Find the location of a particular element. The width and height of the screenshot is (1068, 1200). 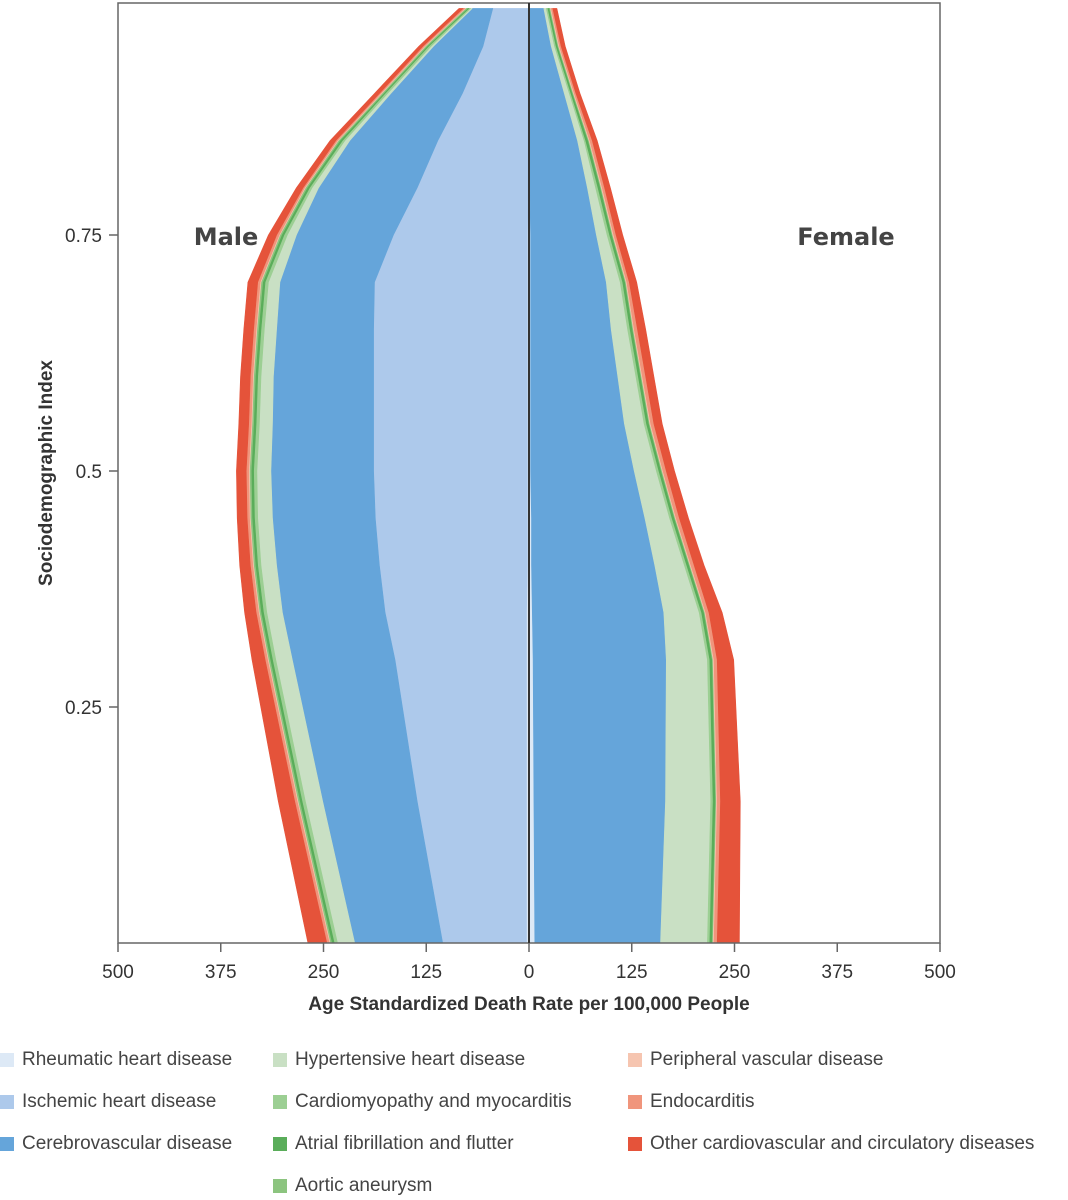

x-axis: 500 375 250 125 0 125 250 375 500 is located at coordinates (529, 963).